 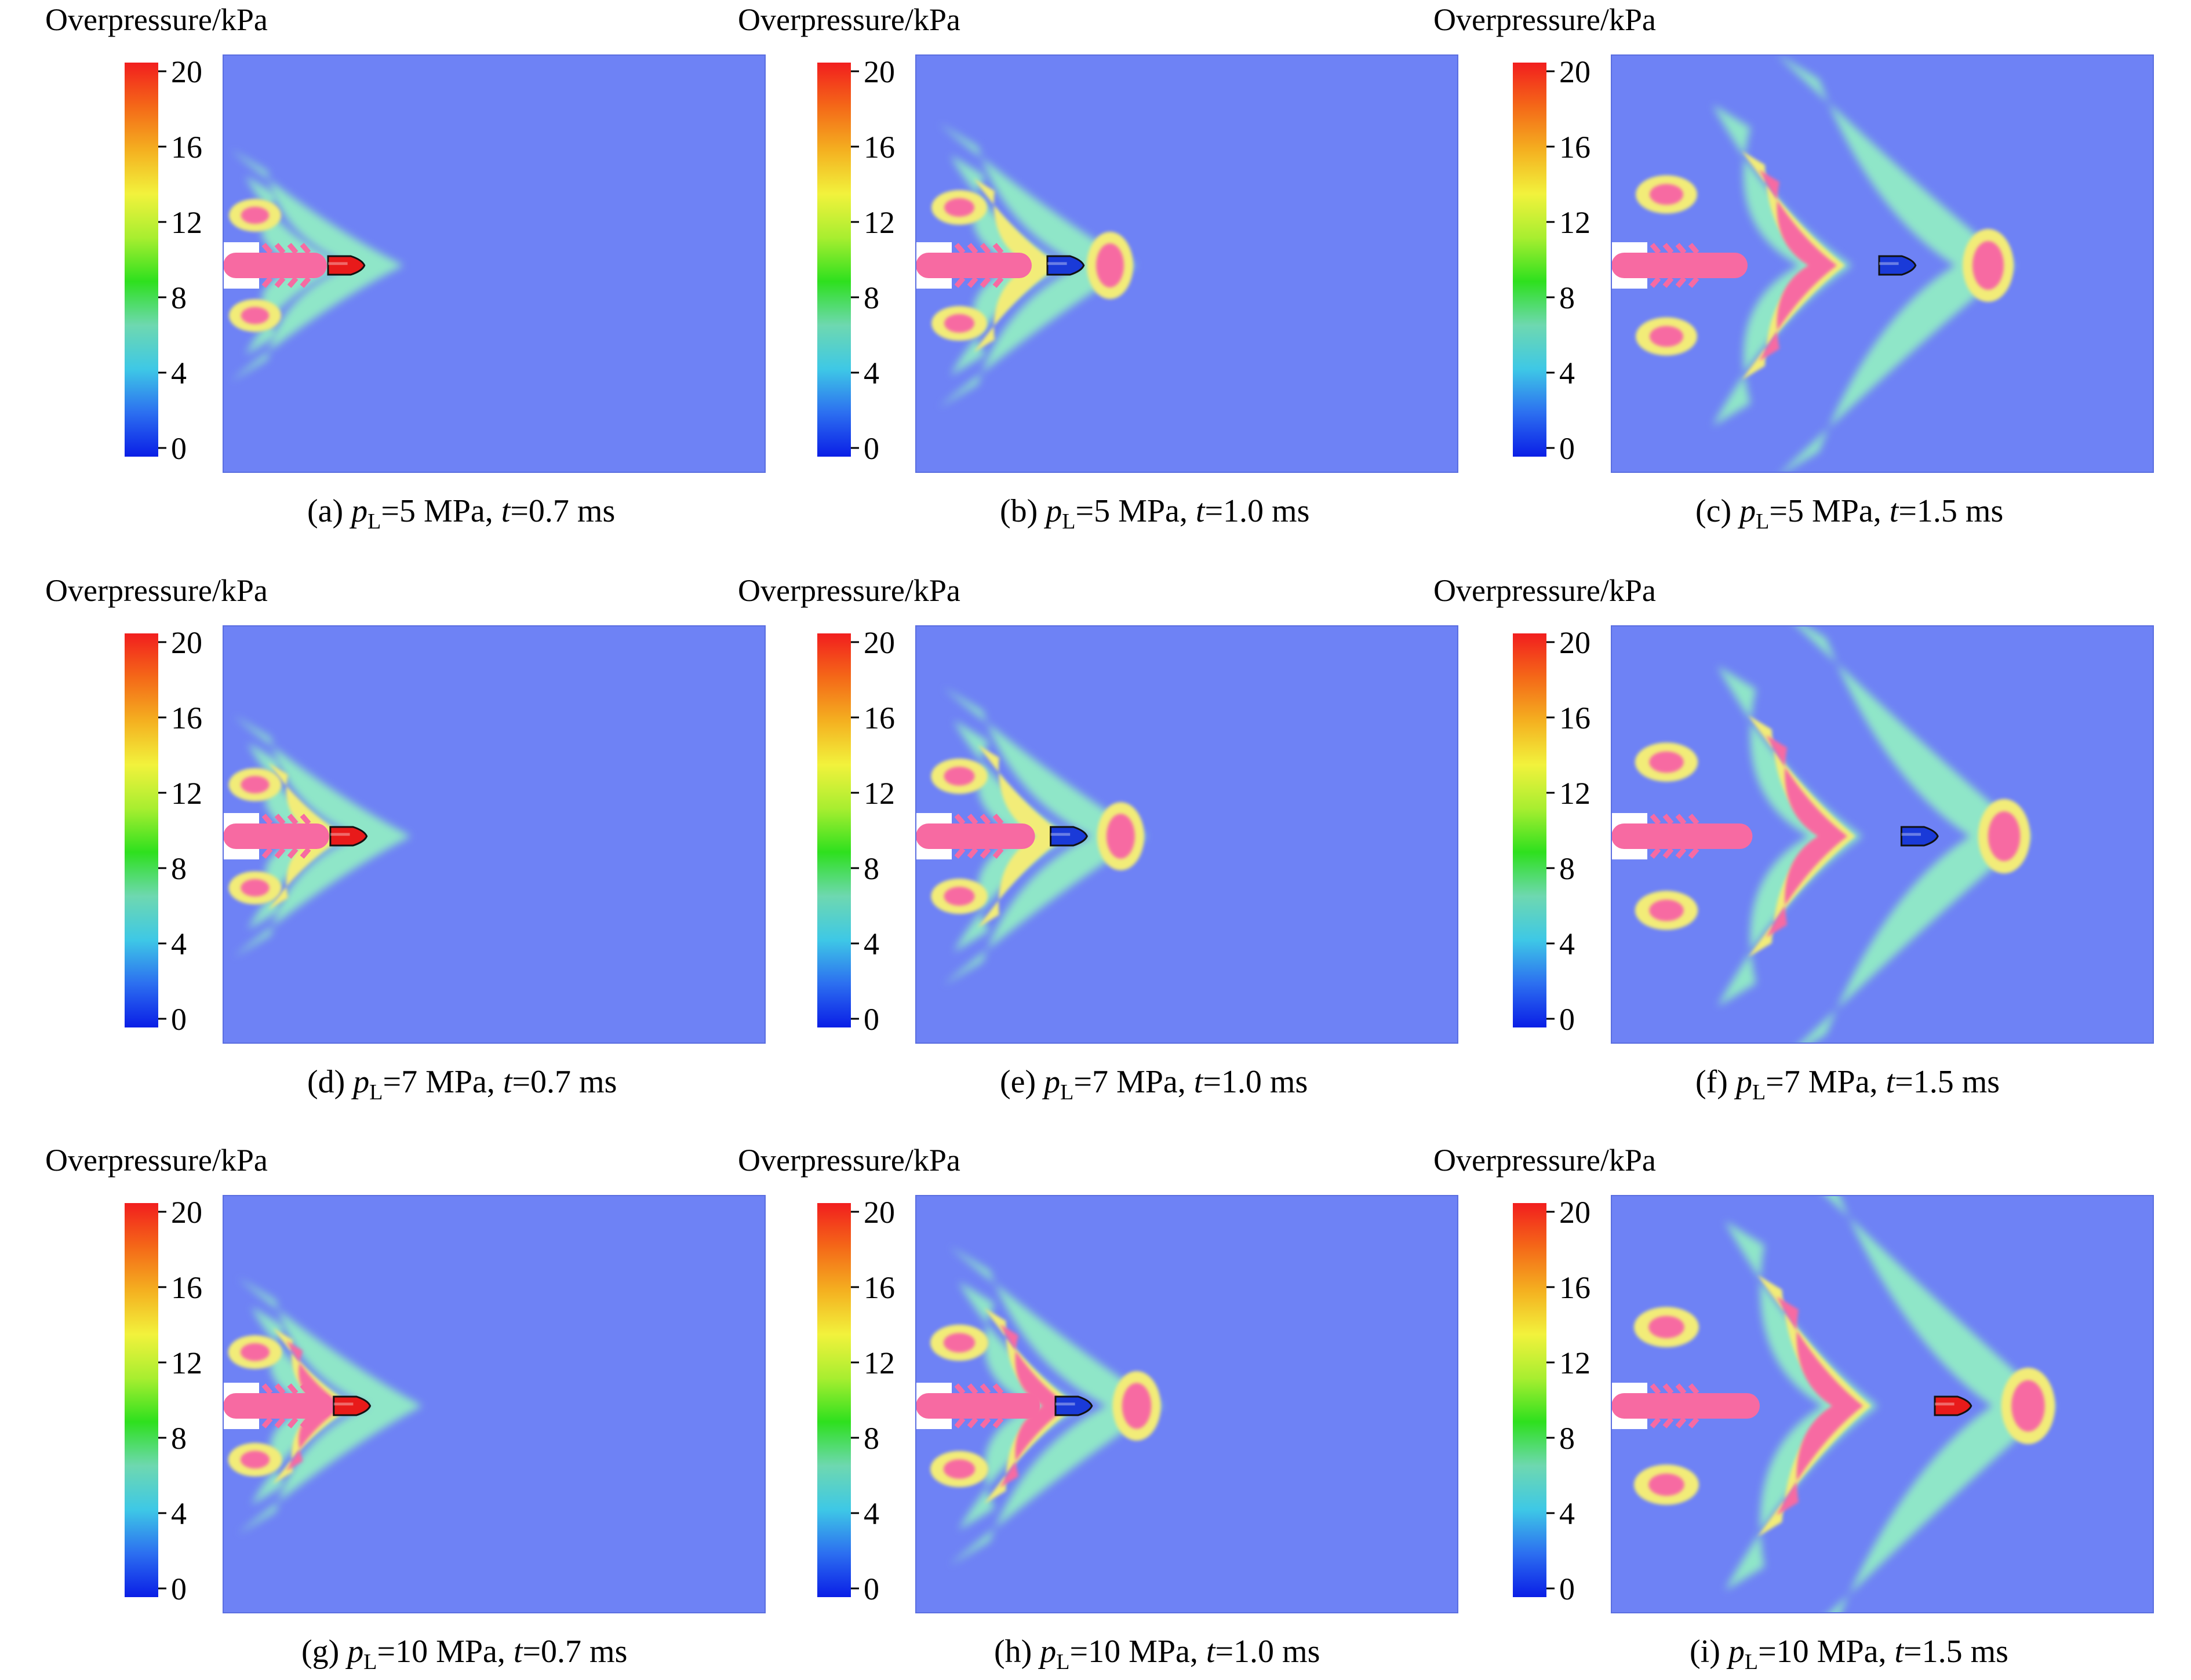 I want to click on panel-caption: (i) pL=10 MPa, t=1.5 ms, so click(x=1849, y=1654).